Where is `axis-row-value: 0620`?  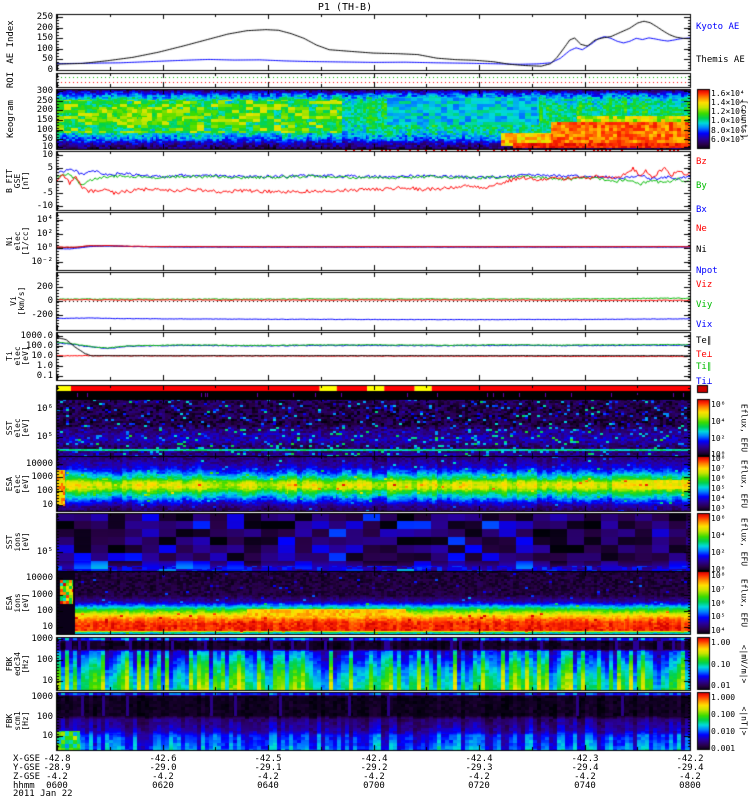 axis-row-value: 0620 is located at coordinates (163, 786).